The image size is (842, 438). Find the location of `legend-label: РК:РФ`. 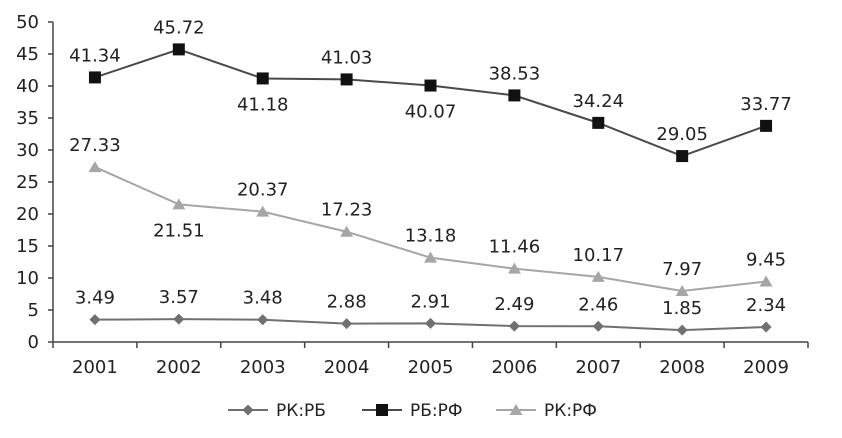

legend-label: РК:РФ is located at coordinates (570, 411).